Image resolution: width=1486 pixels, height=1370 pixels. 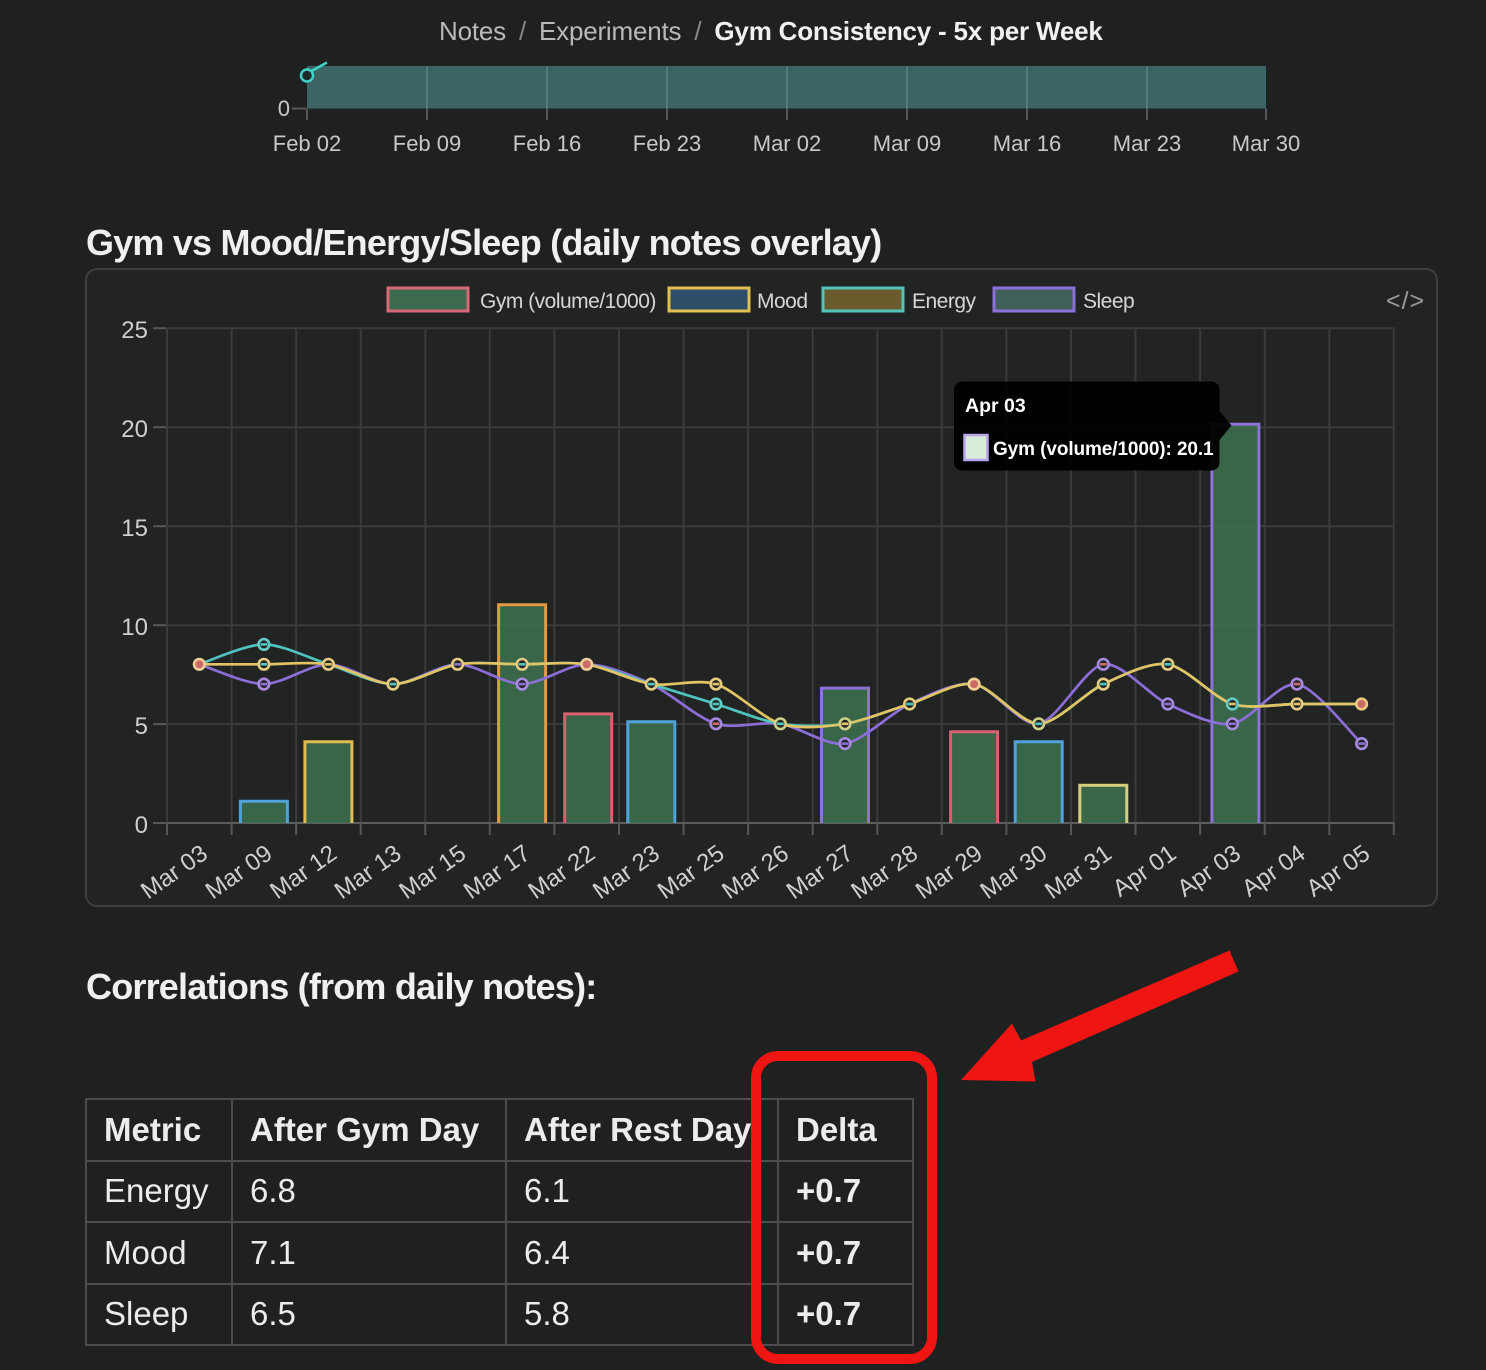 What do you see at coordinates (432, 872) in the screenshot?
I see `svg-text: Mar 15` at bounding box center [432, 872].